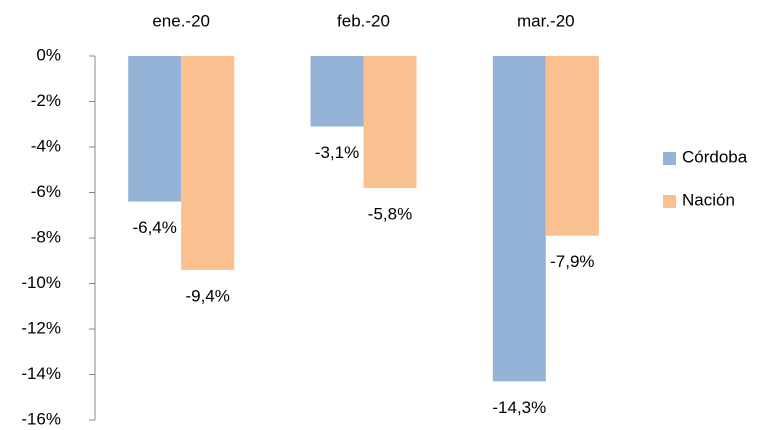  What do you see at coordinates (48, 54) in the screenshot?
I see `y-tick-label: 0%` at bounding box center [48, 54].